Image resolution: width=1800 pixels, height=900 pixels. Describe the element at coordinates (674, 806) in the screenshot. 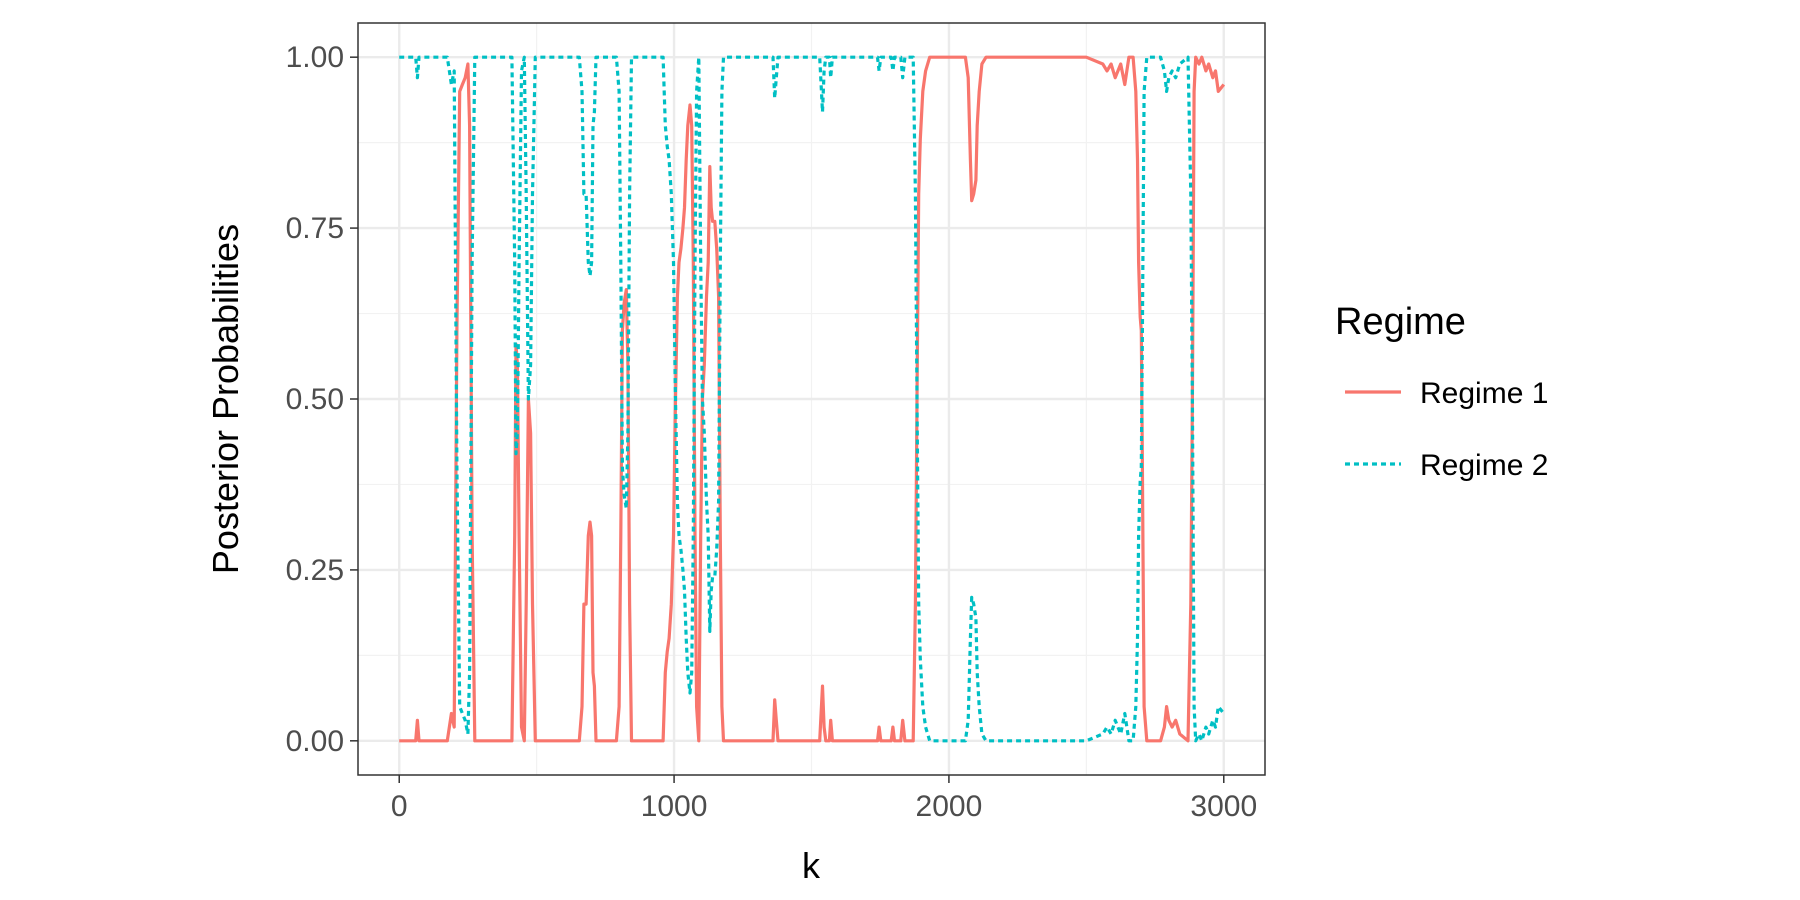

I see `x-tick-label: 1000` at that location.